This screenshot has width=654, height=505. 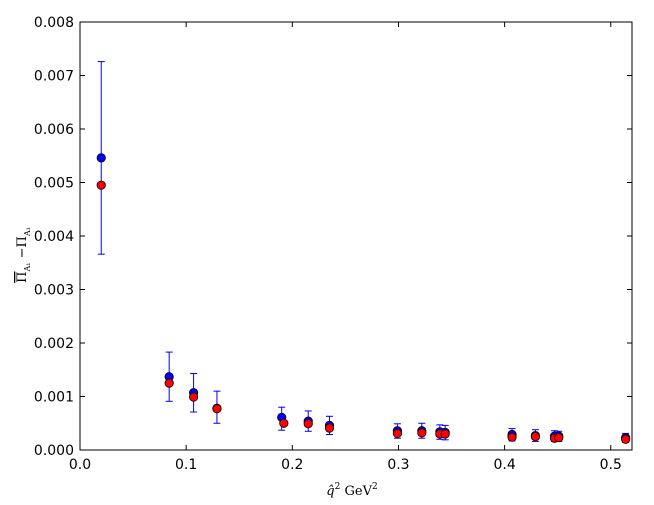 What do you see at coordinates (54, 77) in the screenshot?
I see `y-tick-label: 0.007` at bounding box center [54, 77].